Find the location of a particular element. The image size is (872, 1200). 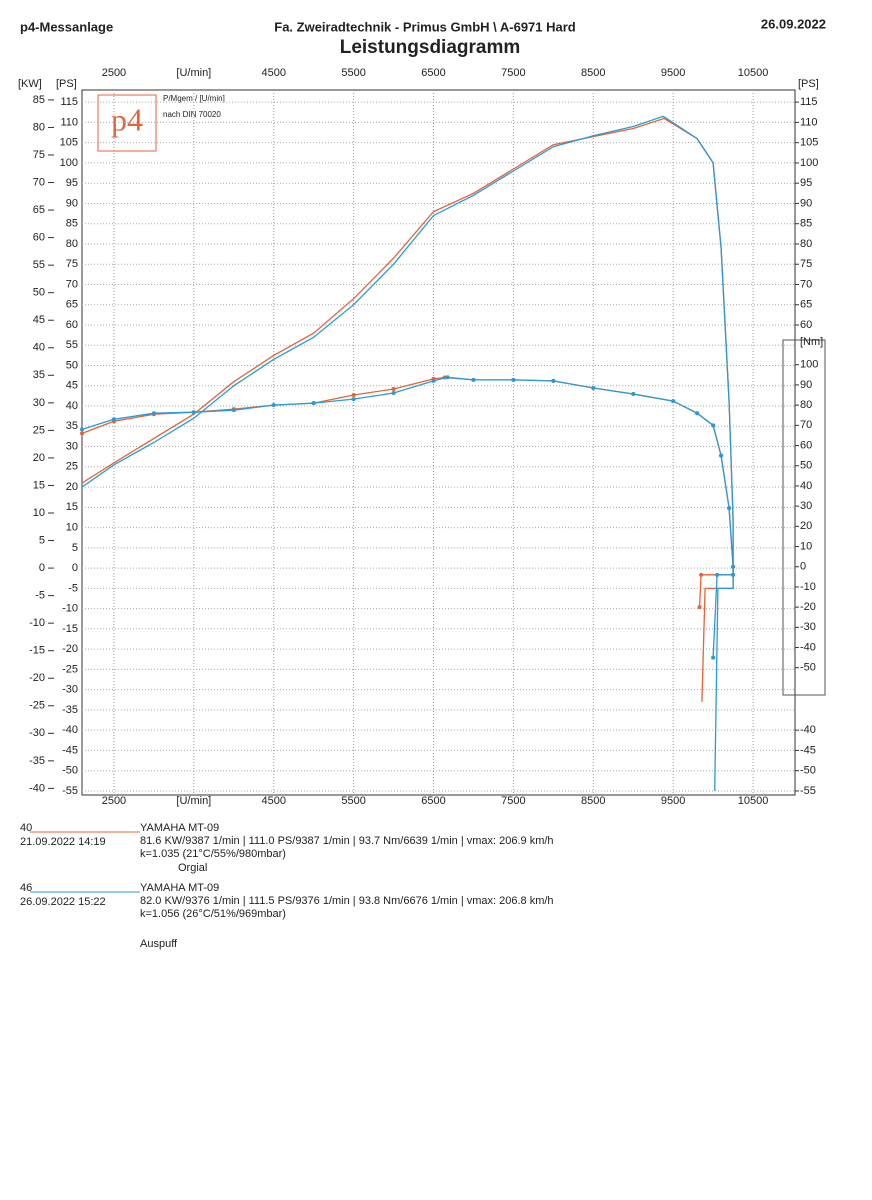

nm-tick-label: -10 is located at coordinates (808, 587).